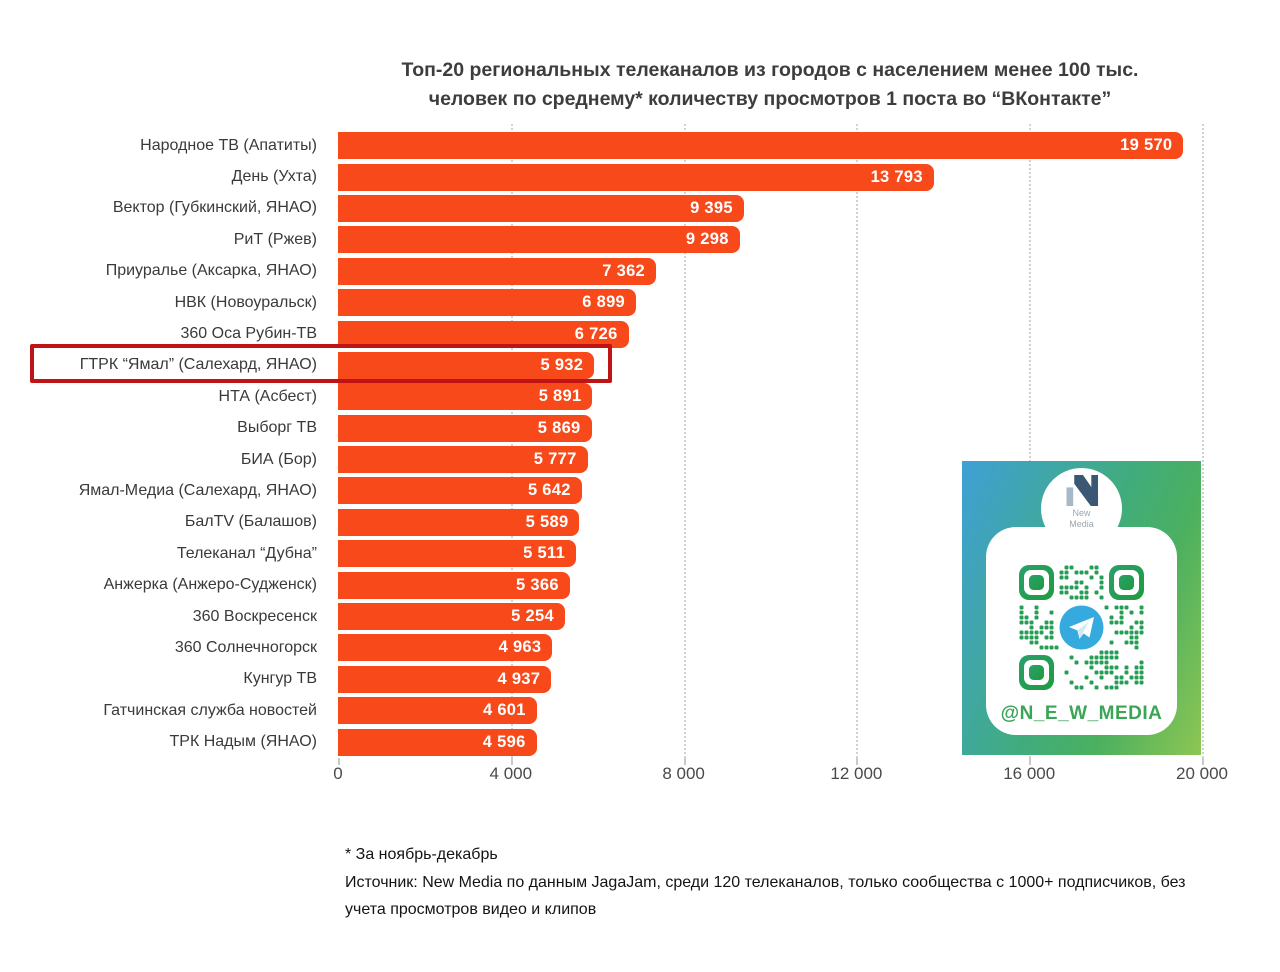  Describe the element at coordinates (562, 364) in the screenshot. I see `bar-value-label: 5 932` at that location.